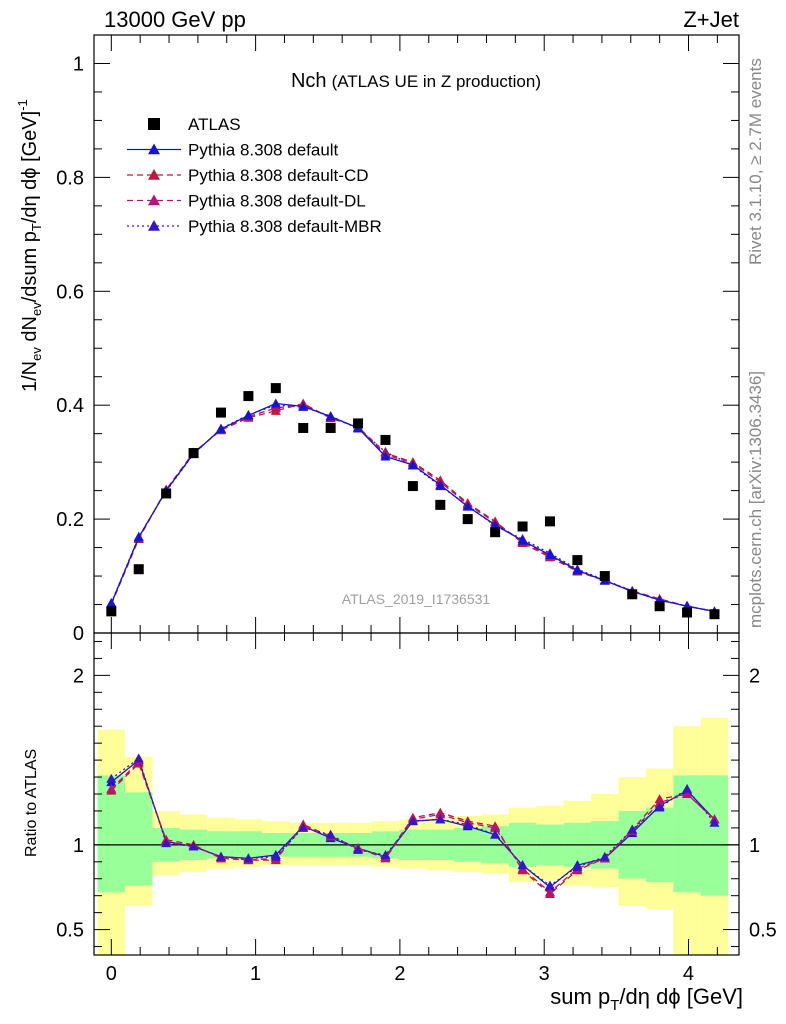 The width and height of the screenshot is (786, 1024). What do you see at coordinates (763, 931) in the screenshot?
I see `ratio-y-tick-label-right: 0.5` at bounding box center [763, 931].